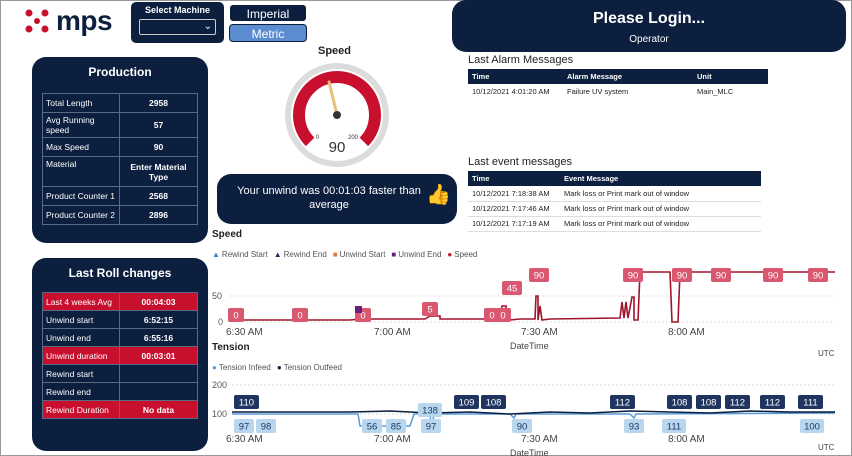 The width and height of the screenshot is (852, 456). What do you see at coordinates (634, 427) in the screenshot?
I see `tension-infeed-label-text: 93` at bounding box center [634, 427].